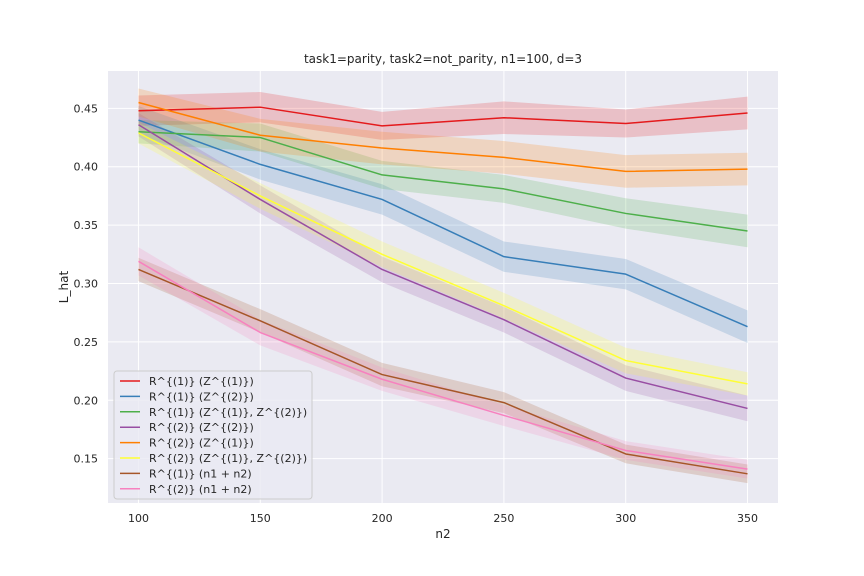  I want to click on y-tick-label: 0.40, so click(86, 167).